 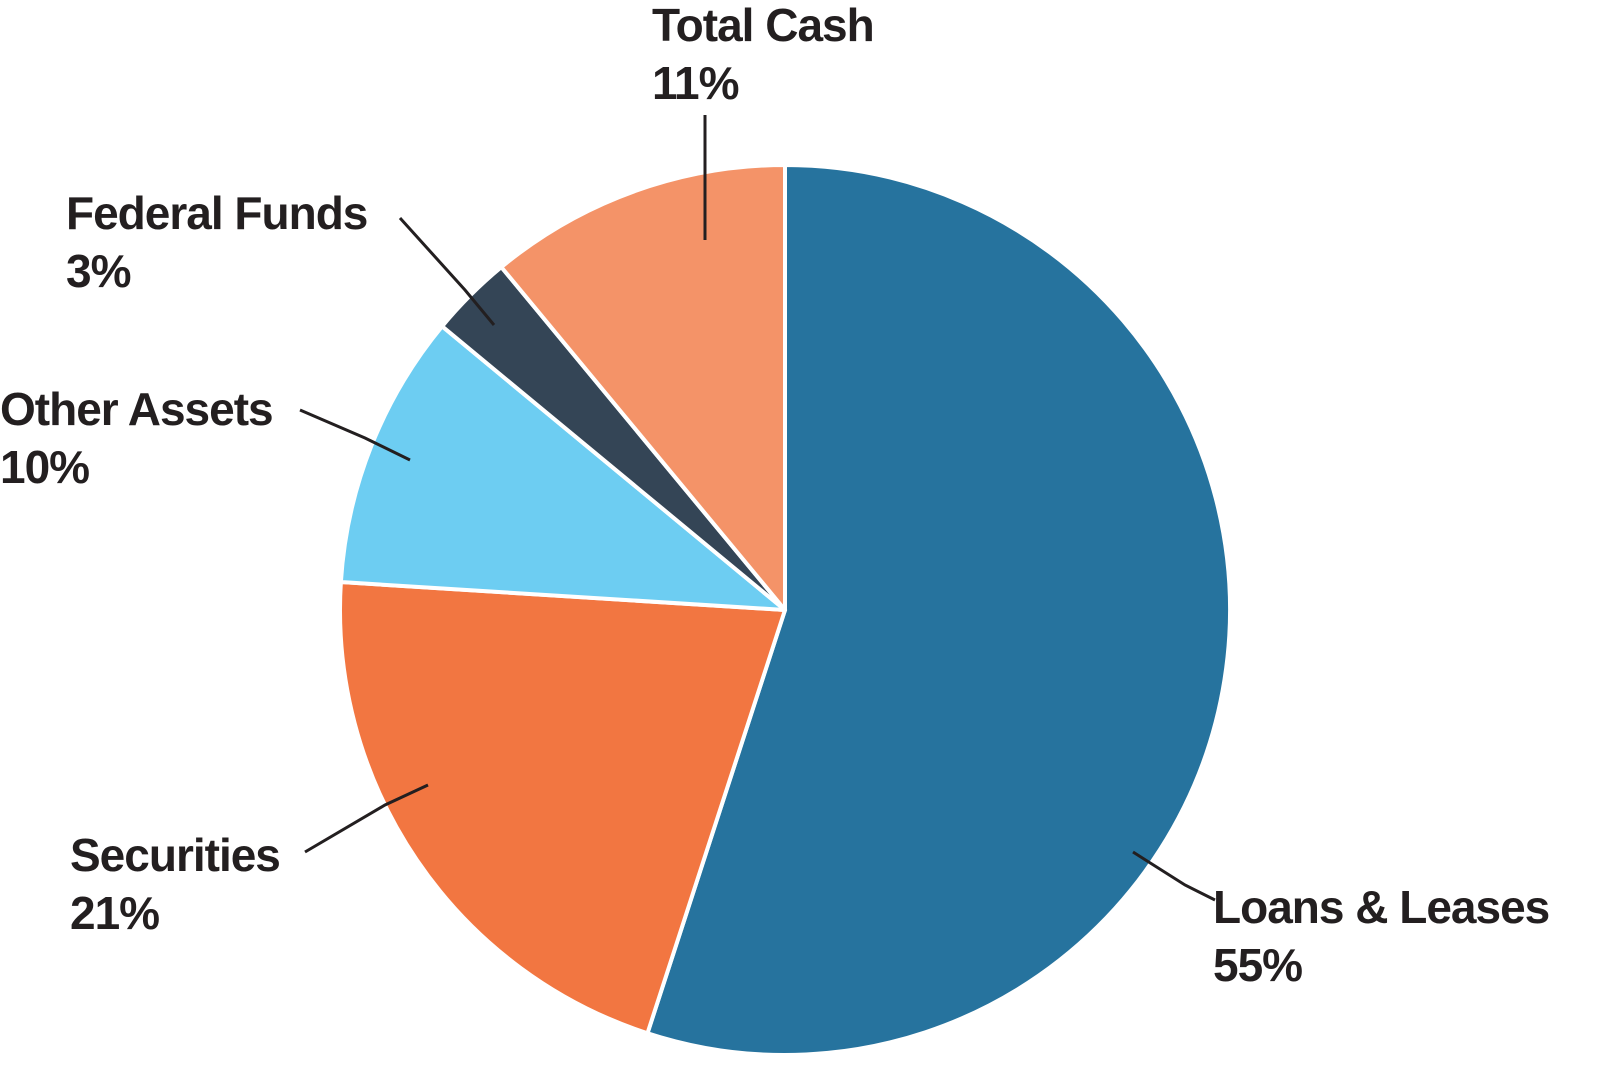 I want to click on label-securities-name: Securities, so click(x=175, y=855).